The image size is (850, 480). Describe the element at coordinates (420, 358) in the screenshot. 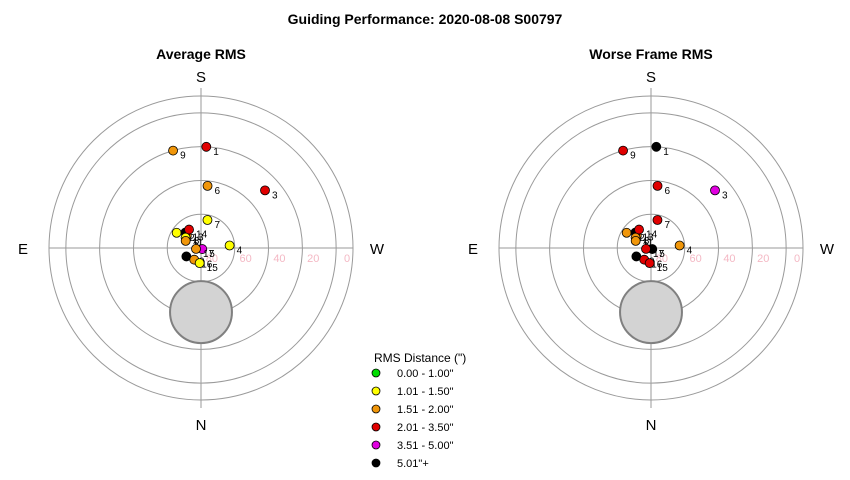

I see `legend-title: RMS Distance (")` at that location.